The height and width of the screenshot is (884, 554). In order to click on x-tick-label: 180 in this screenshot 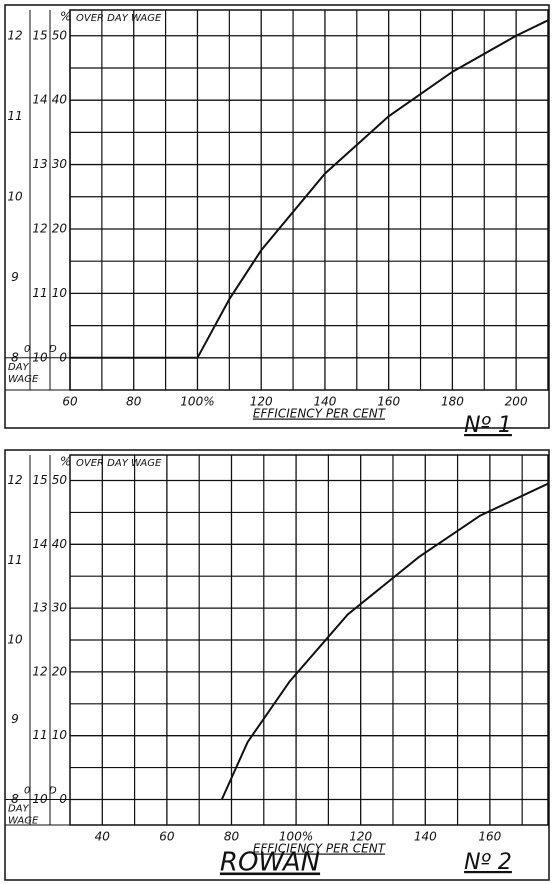, I will do `click(452, 402)`.